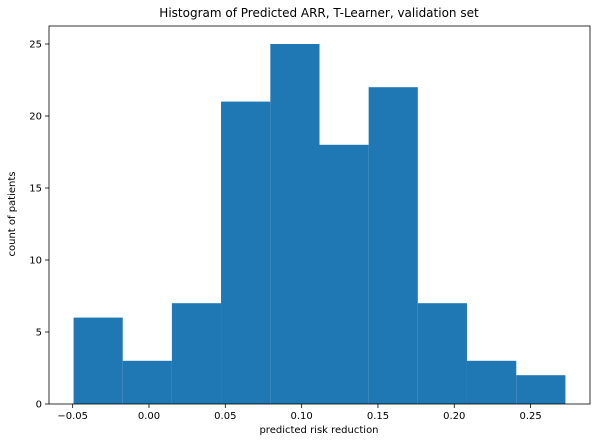  Describe the element at coordinates (225, 416) in the screenshot. I see `x-tick-label: 0.05` at that location.